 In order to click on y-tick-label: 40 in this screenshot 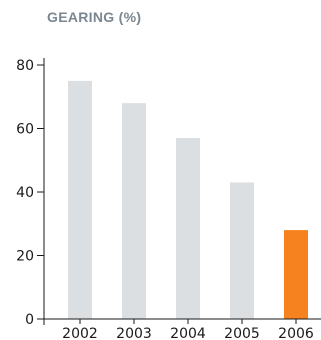, I will do `click(25, 193)`.